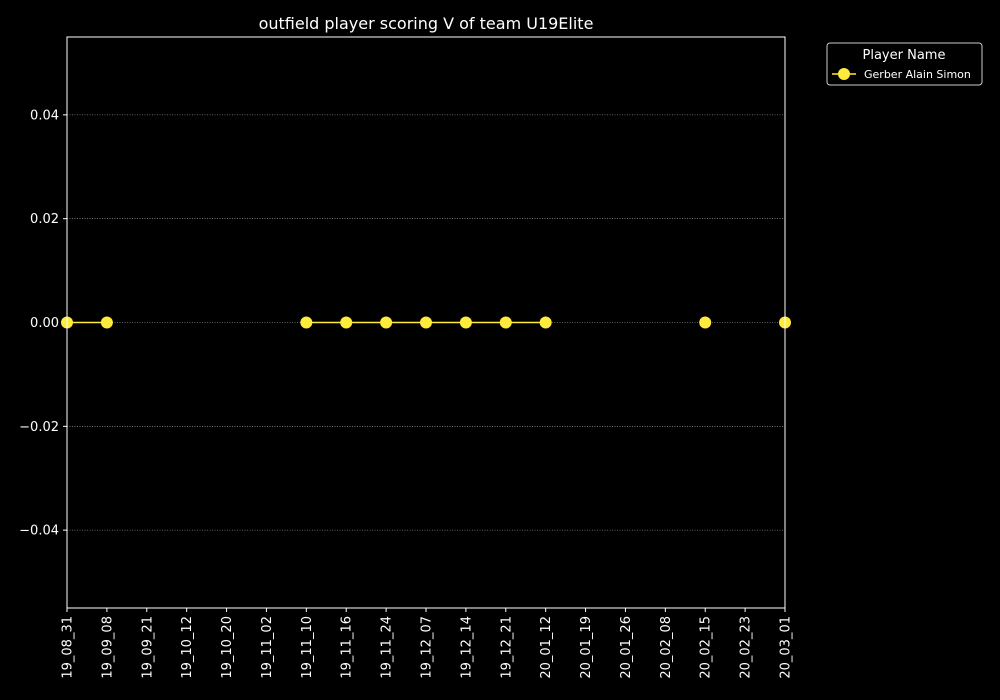  What do you see at coordinates (586, 647) in the screenshot?
I see `x-tick-label: 20_01_19` at bounding box center [586, 647].